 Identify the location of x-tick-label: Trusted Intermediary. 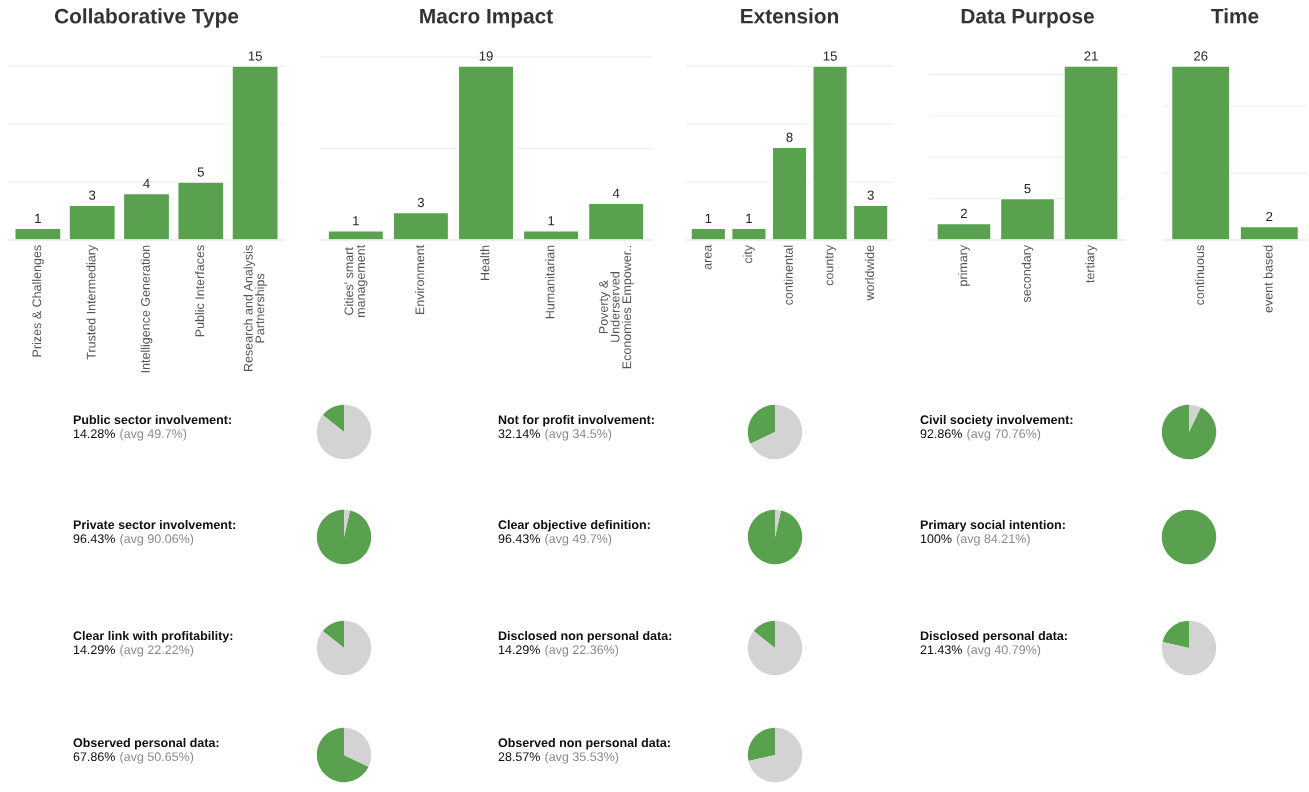
(92, 302).